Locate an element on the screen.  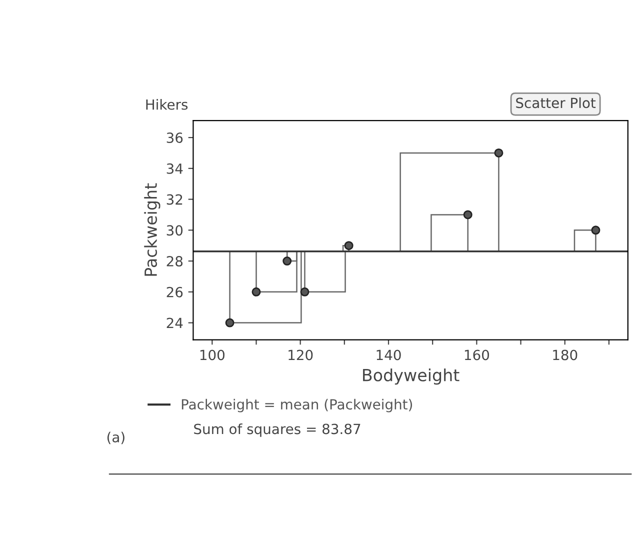
text: (a) is located at coordinates (115, 438).